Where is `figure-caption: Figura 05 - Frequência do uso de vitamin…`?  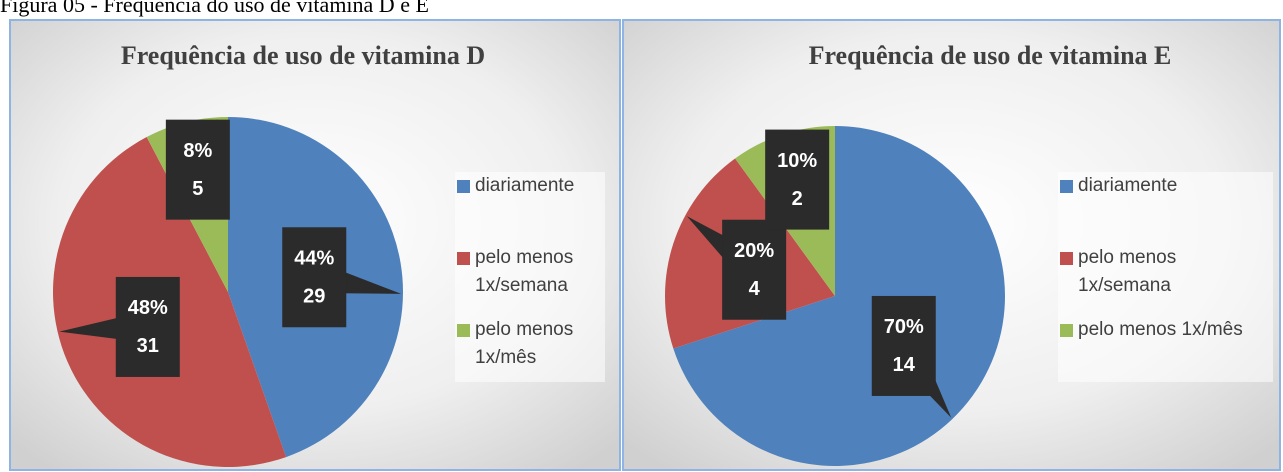 figure-caption: Figura 05 - Frequência do uso de vitamin… is located at coordinates (214, 8).